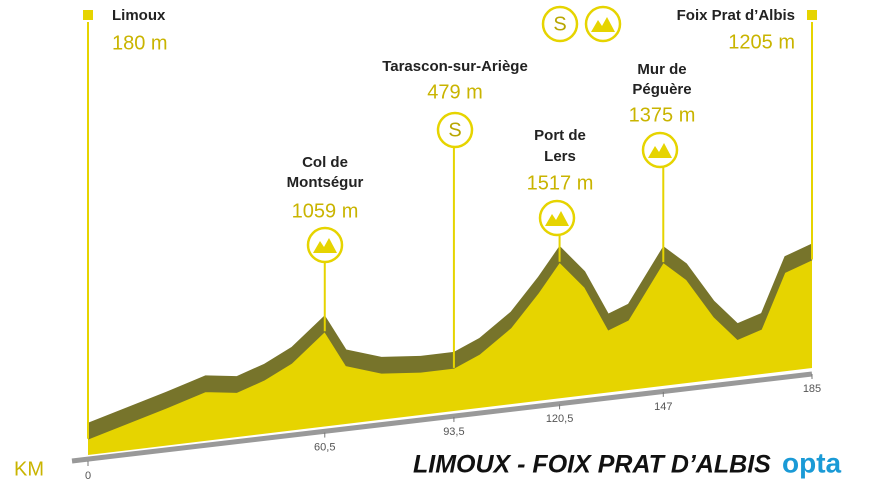 The width and height of the screenshot is (880, 495). What do you see at coordinates (661, 69) in the screenshot?
I see `annotation-label: Mur de` at bounding box center [661, 69].